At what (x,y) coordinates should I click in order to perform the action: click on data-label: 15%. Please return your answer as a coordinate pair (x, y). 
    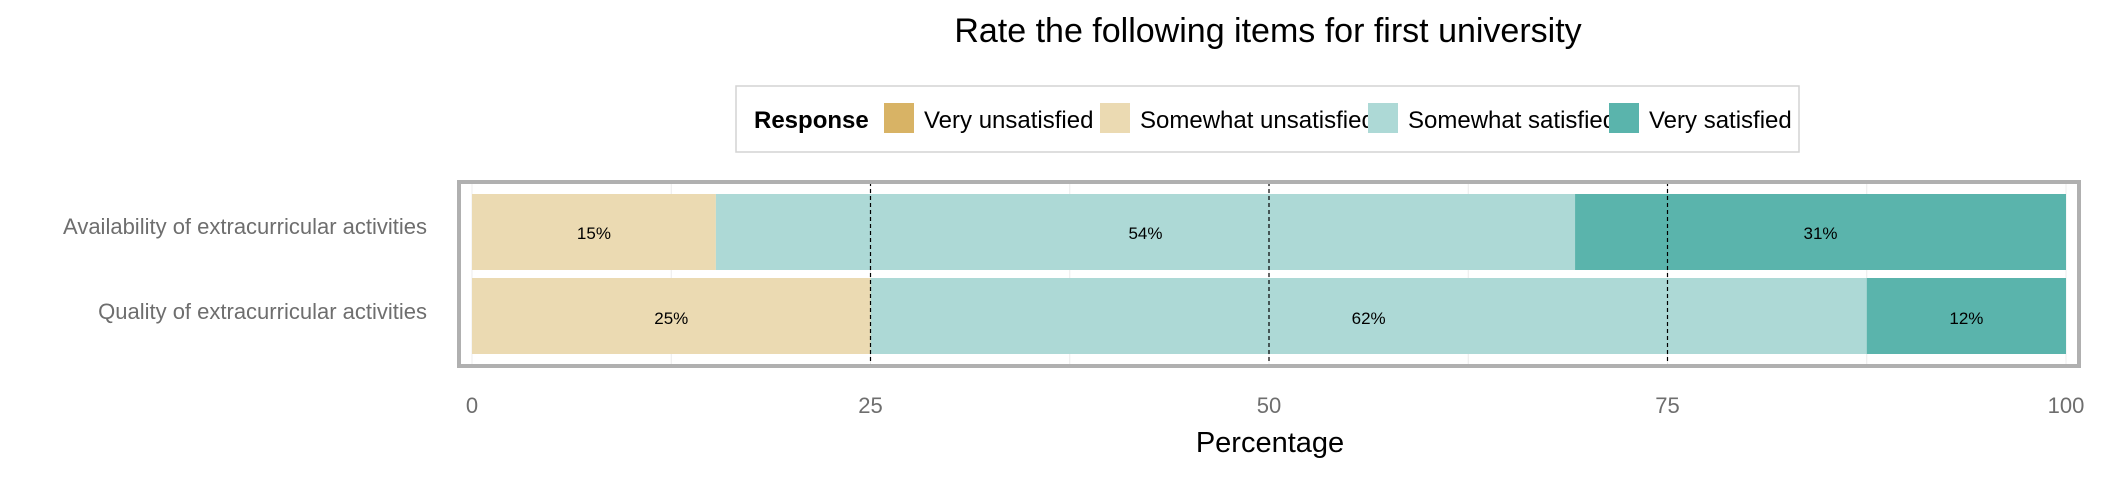
    Looking at the image, I should click on (594, 233).